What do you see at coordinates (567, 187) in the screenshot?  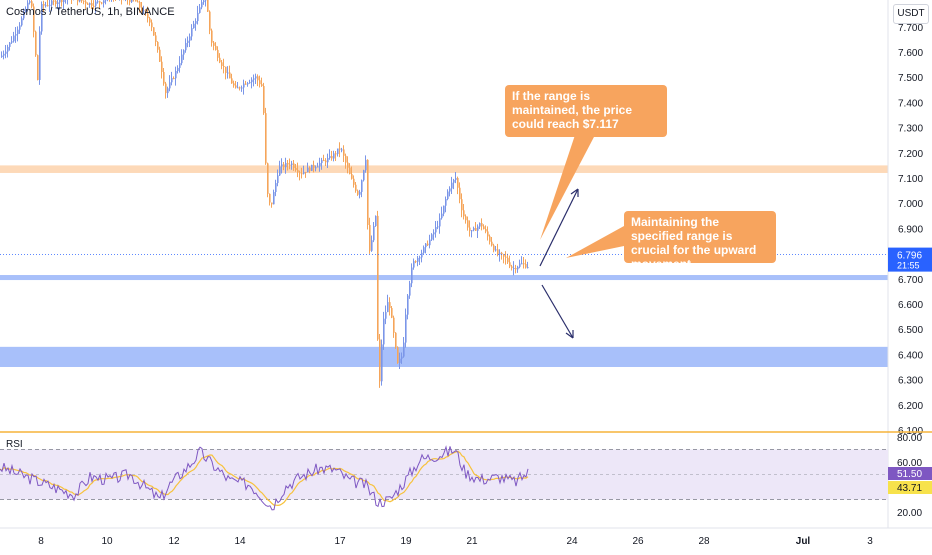 I see `upper-callout-pointer` at bounding box center [567, 187].